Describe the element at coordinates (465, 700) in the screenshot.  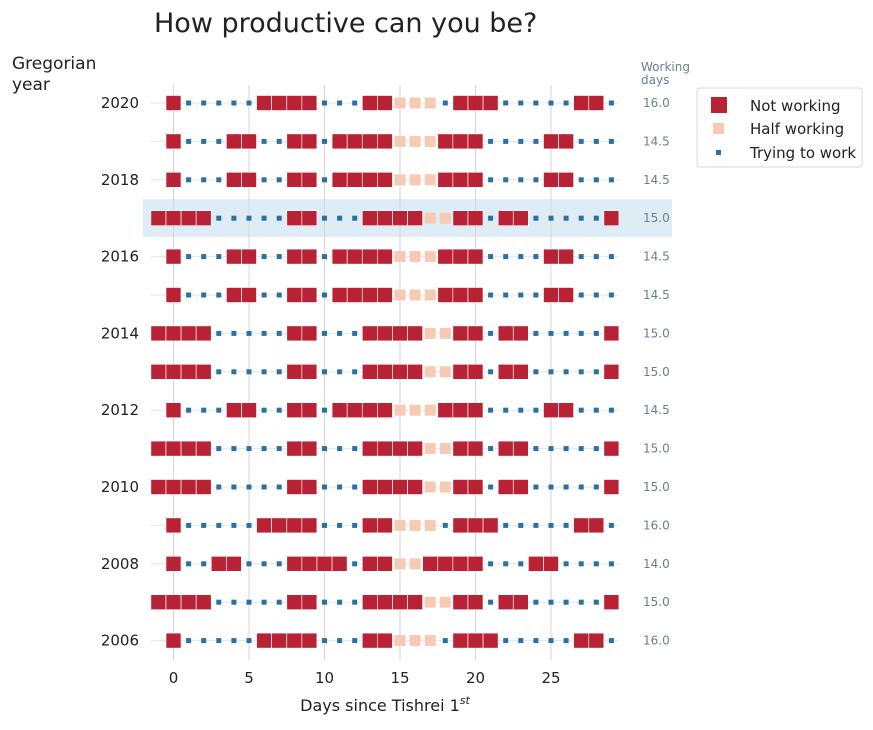
I see `x-axis-label-superscript: st` at that location.